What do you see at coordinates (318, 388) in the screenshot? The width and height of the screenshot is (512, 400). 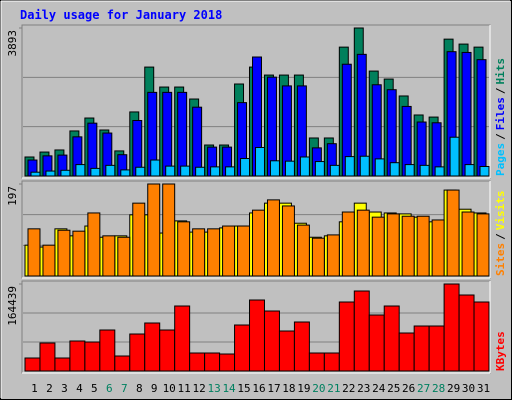 I see `x-tick-label: 20` at bounding box center [318, 388].